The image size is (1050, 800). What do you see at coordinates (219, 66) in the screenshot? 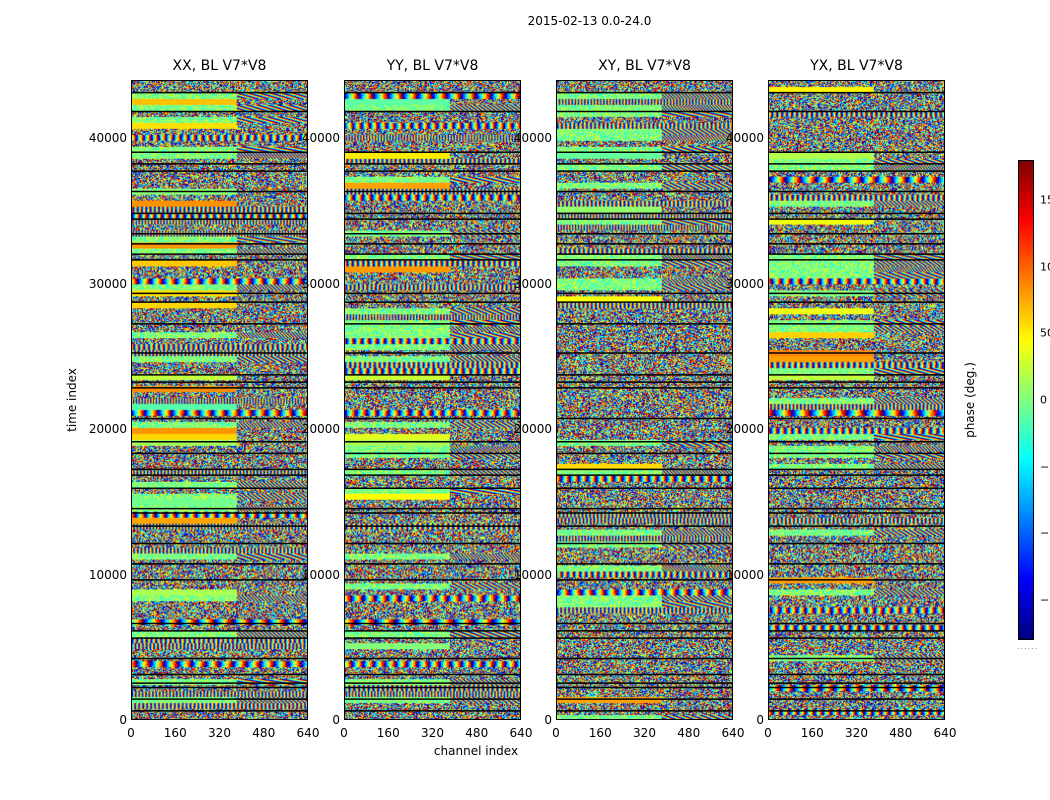
I see `panel-title: XX, BL V7*V8` at bounding box center [219, 66].